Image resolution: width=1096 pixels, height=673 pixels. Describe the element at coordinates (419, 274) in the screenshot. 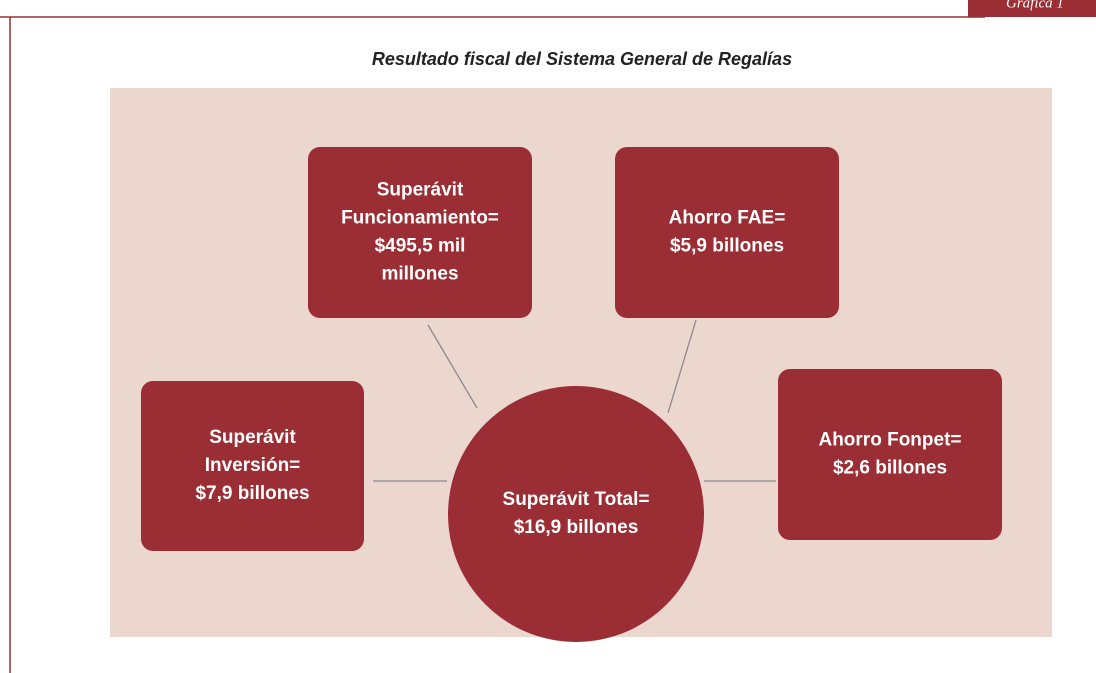

I see `node-label: millones` at that location.